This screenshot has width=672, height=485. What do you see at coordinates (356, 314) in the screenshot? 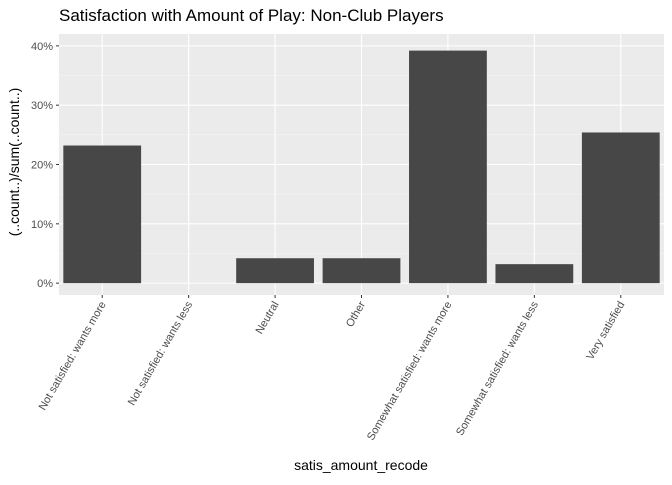
I see `x-tick-label: Other` at bounding box center [356, 314].